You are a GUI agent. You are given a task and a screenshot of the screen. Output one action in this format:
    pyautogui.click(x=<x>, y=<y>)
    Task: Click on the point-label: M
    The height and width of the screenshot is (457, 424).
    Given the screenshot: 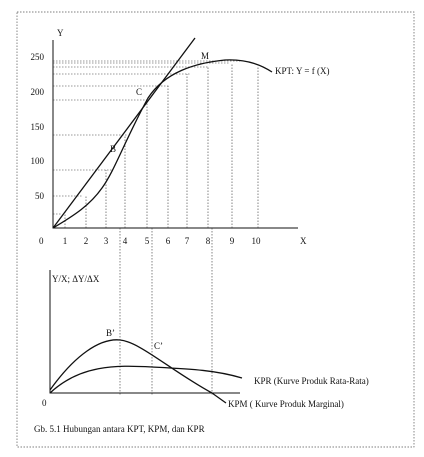 What is the action you would take?
    pyautogui.click(x=205, y=56)
    